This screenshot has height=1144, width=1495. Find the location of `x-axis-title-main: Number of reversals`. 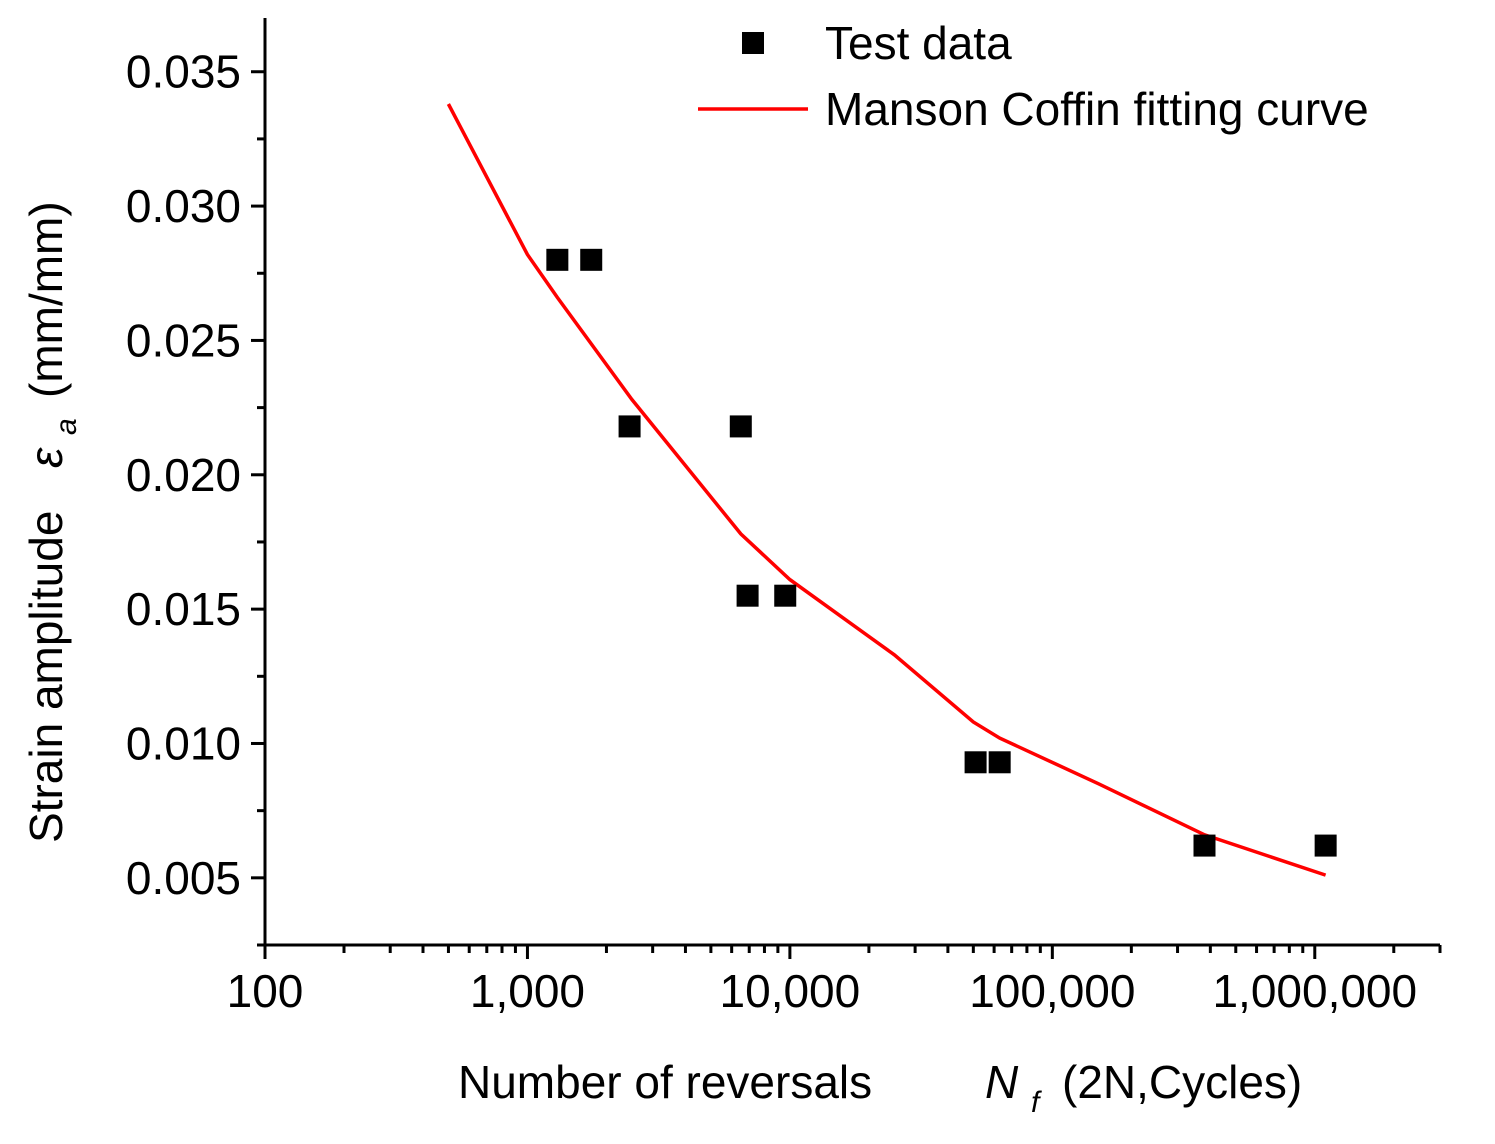

x-axis-title-main: Number of reversals is located at coordinates (665, 1082).